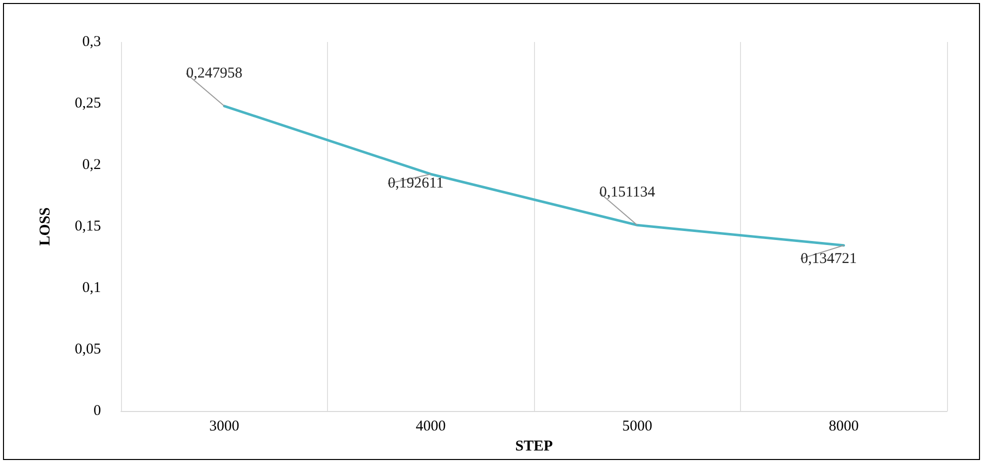 The image size is (985, 465). What do you see at coordinates (91, 165) in the screenshot?
I see `y-tick-label: 0,2` at bounding box center [91, 165].